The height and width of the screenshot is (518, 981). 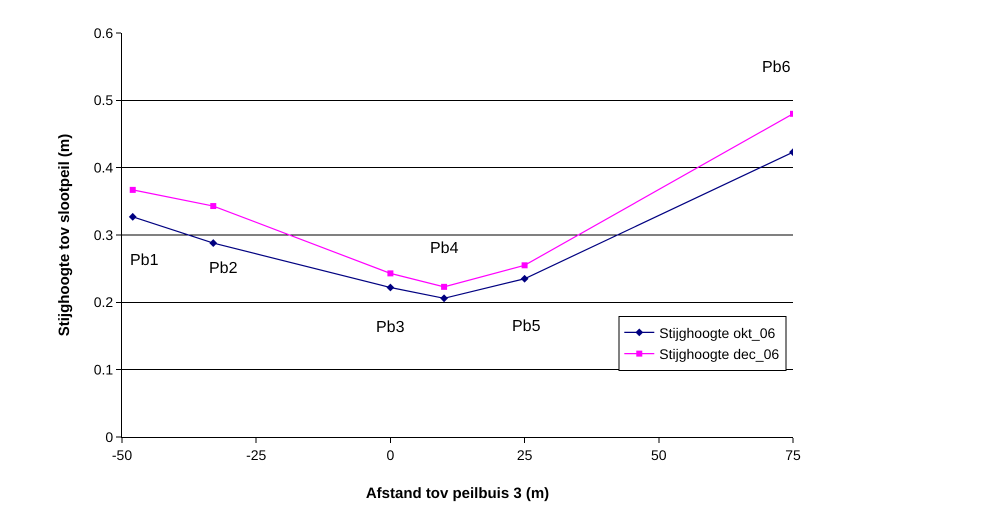 I want to click on legend-label: Stijghoogte okt_06, so click(x=717, y=332).